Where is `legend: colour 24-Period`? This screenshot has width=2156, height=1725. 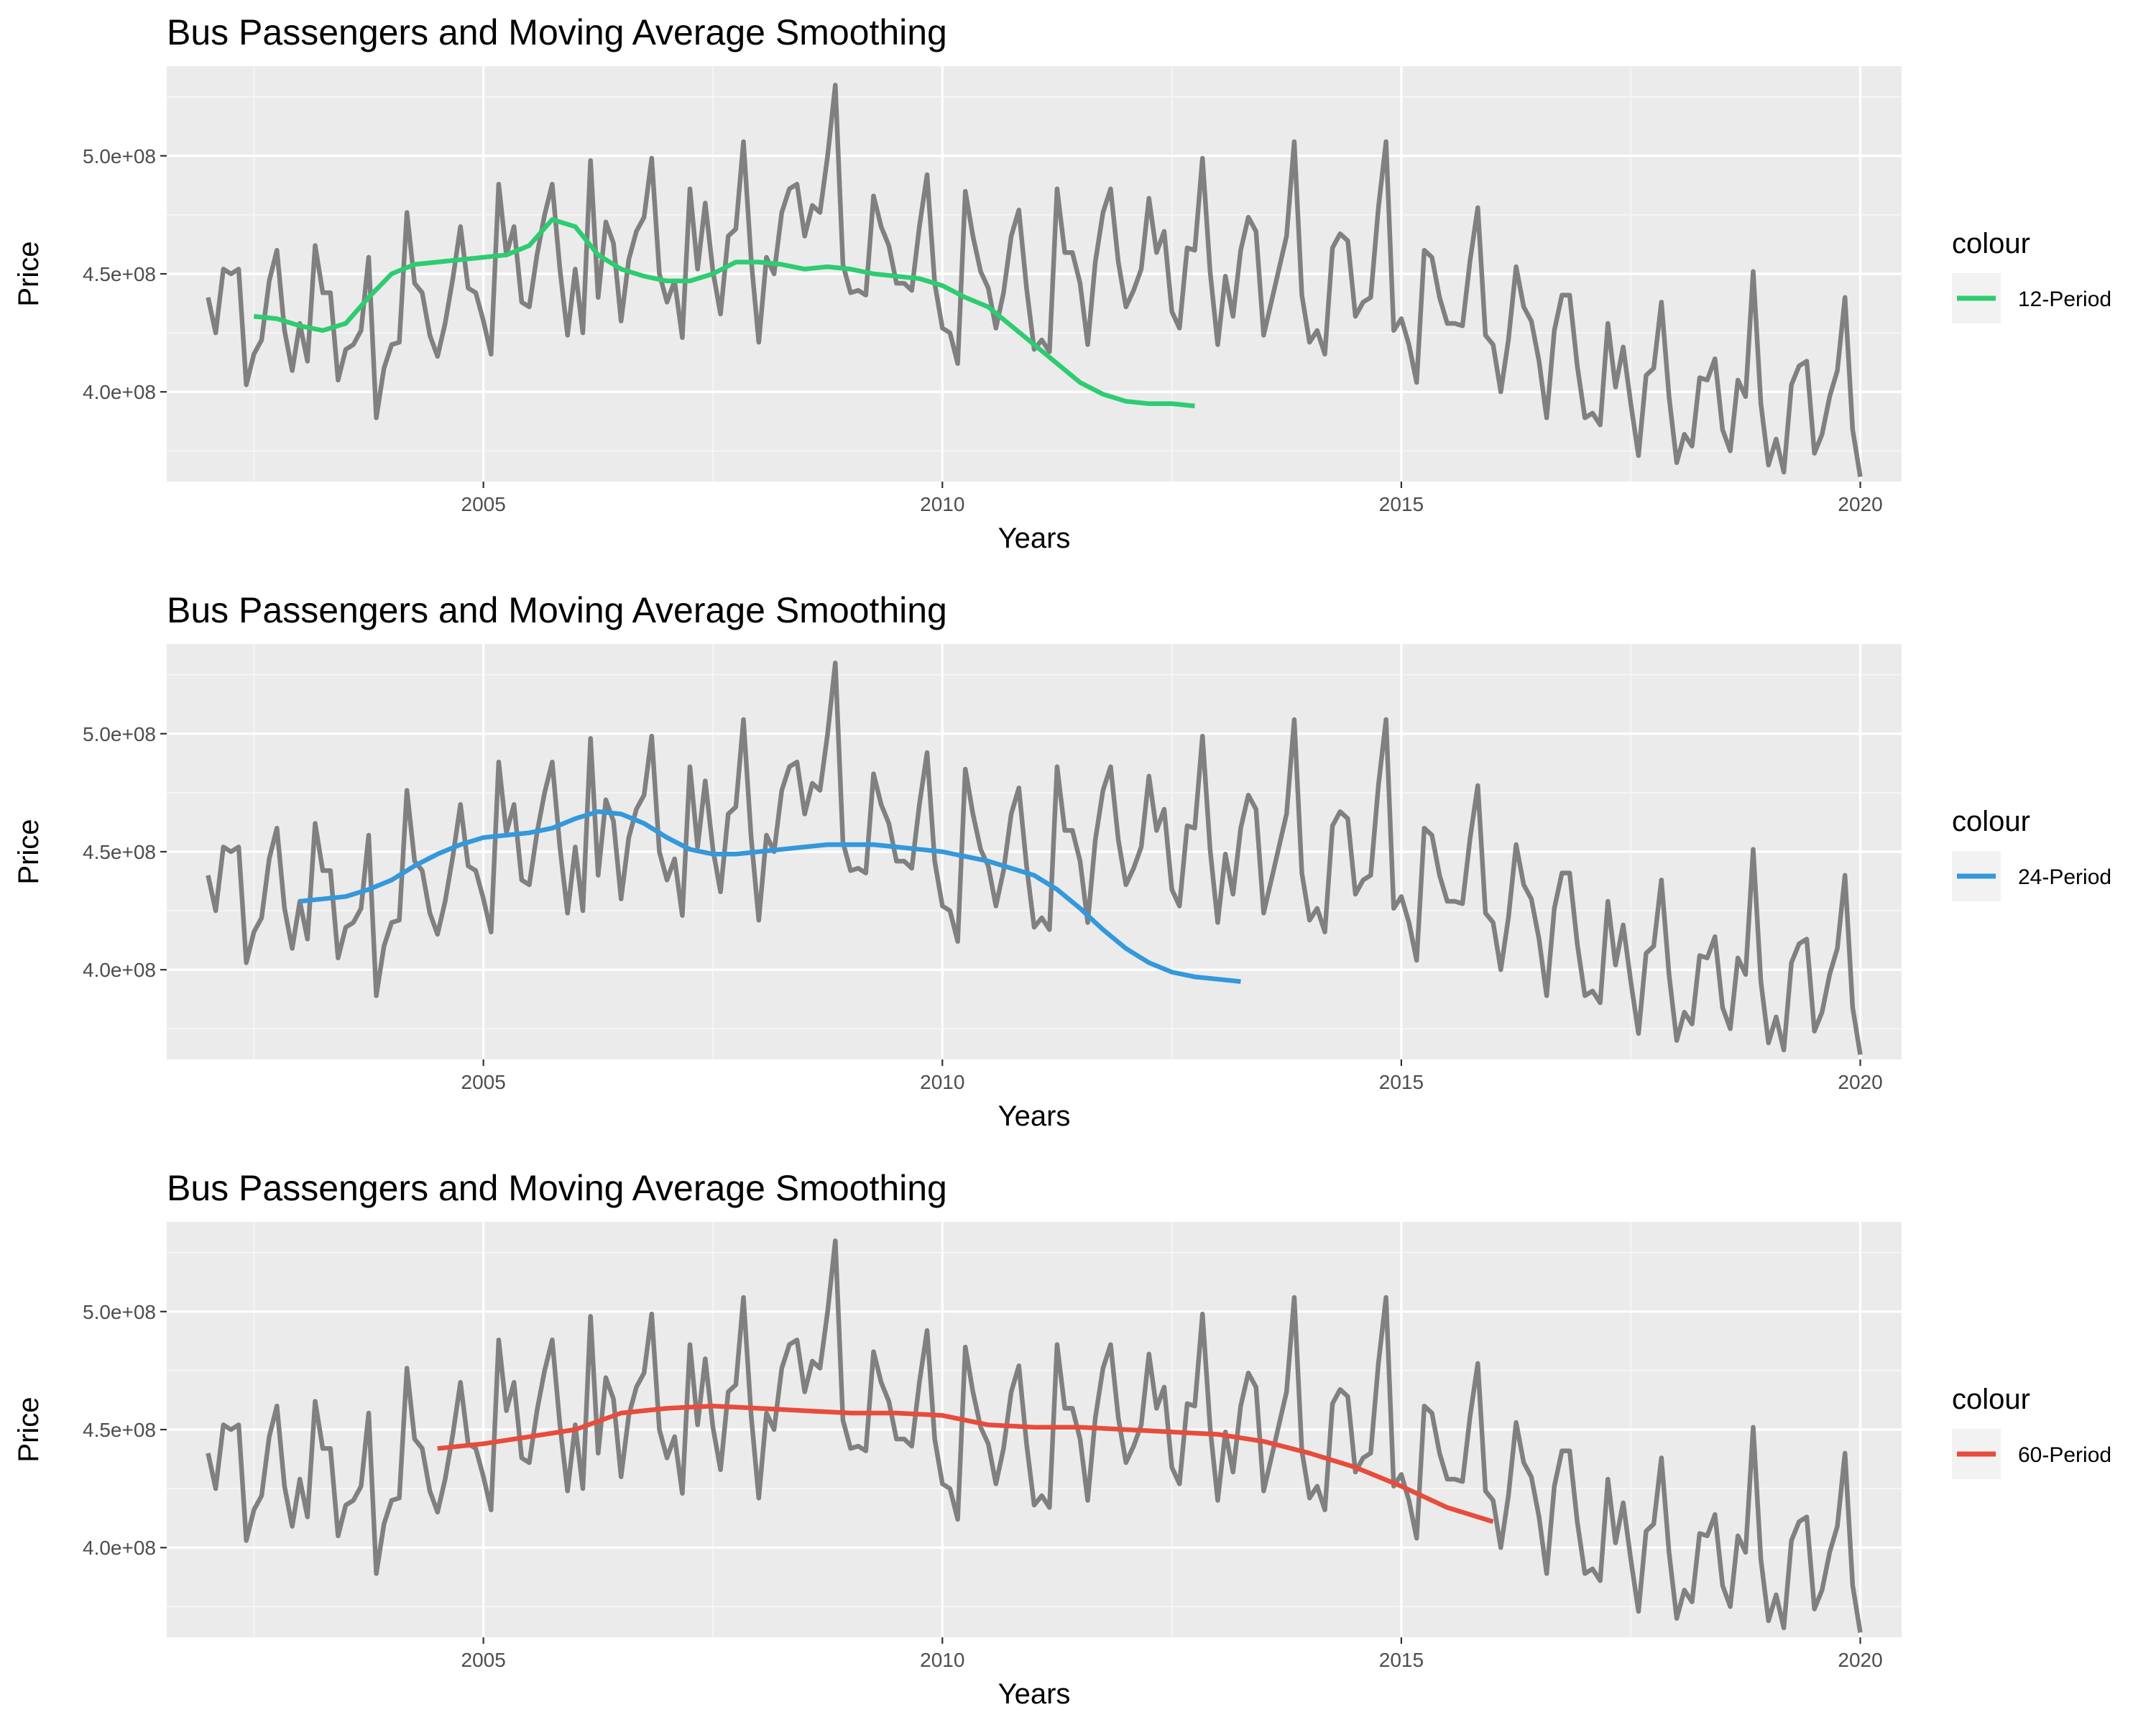
legend: colour 24-Period is located at coordinates (2031, 853).